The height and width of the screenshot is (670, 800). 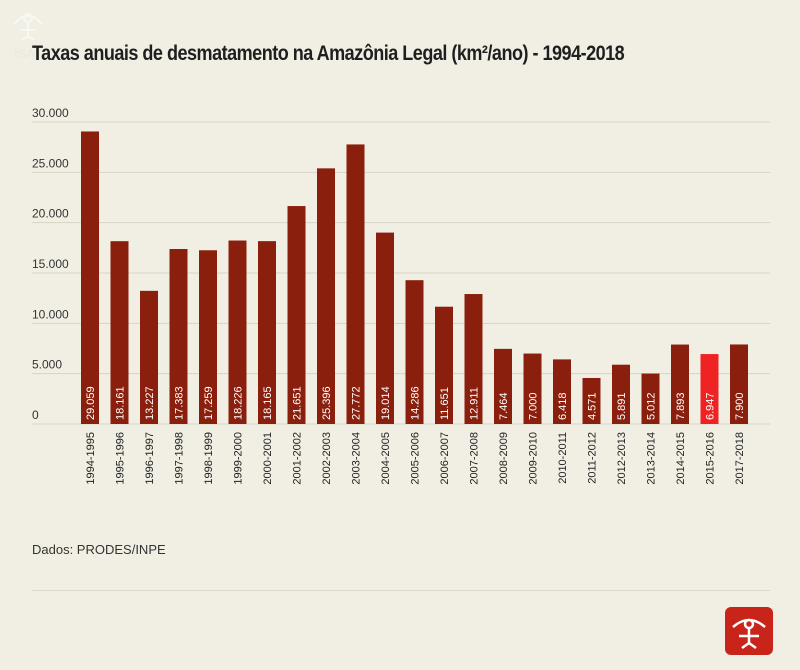 What do you see at coordinates (327, 403) in the screenshot?
I see `bar-value-label: 25.396` at bounding box center [327, 403].